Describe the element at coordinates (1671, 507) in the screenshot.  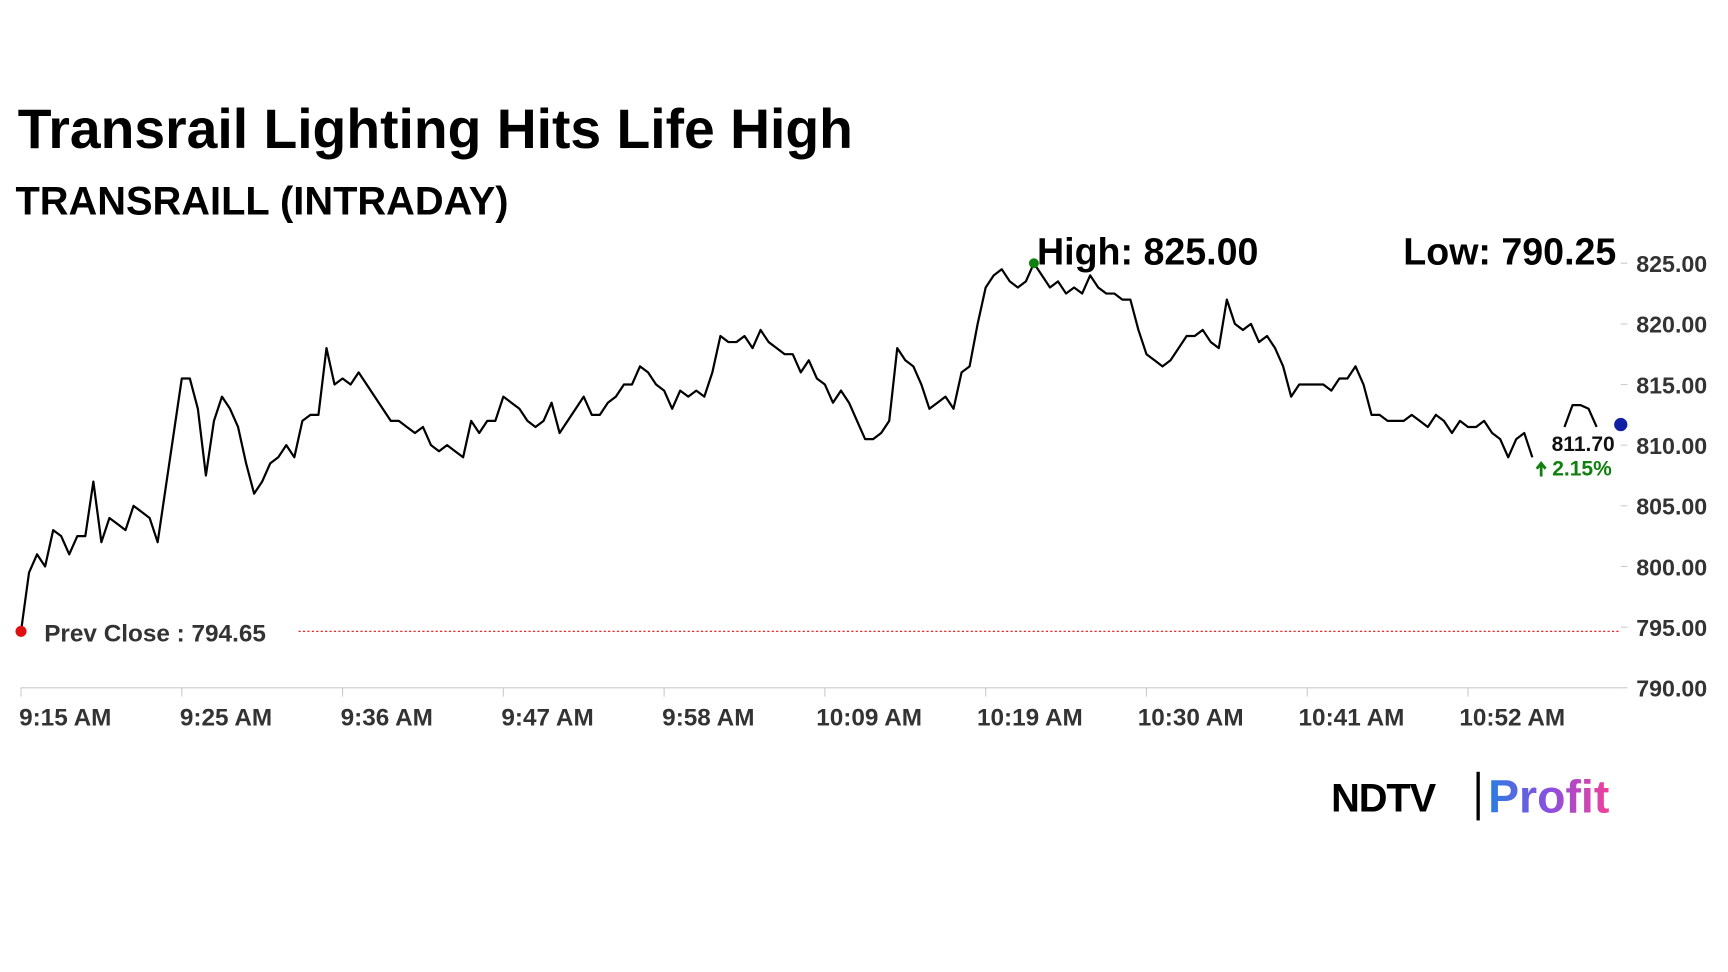
I see `y-tick-label: 805.00` at that location.